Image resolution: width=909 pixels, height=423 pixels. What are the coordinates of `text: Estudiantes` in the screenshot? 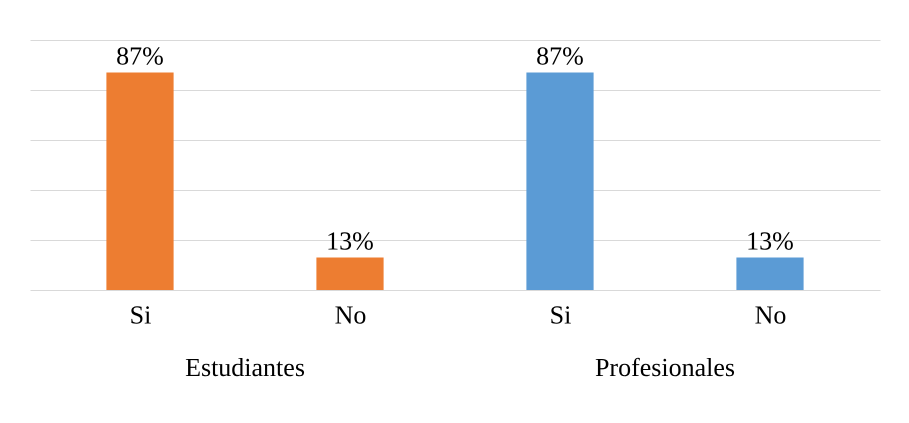 It's located at (245, 367).